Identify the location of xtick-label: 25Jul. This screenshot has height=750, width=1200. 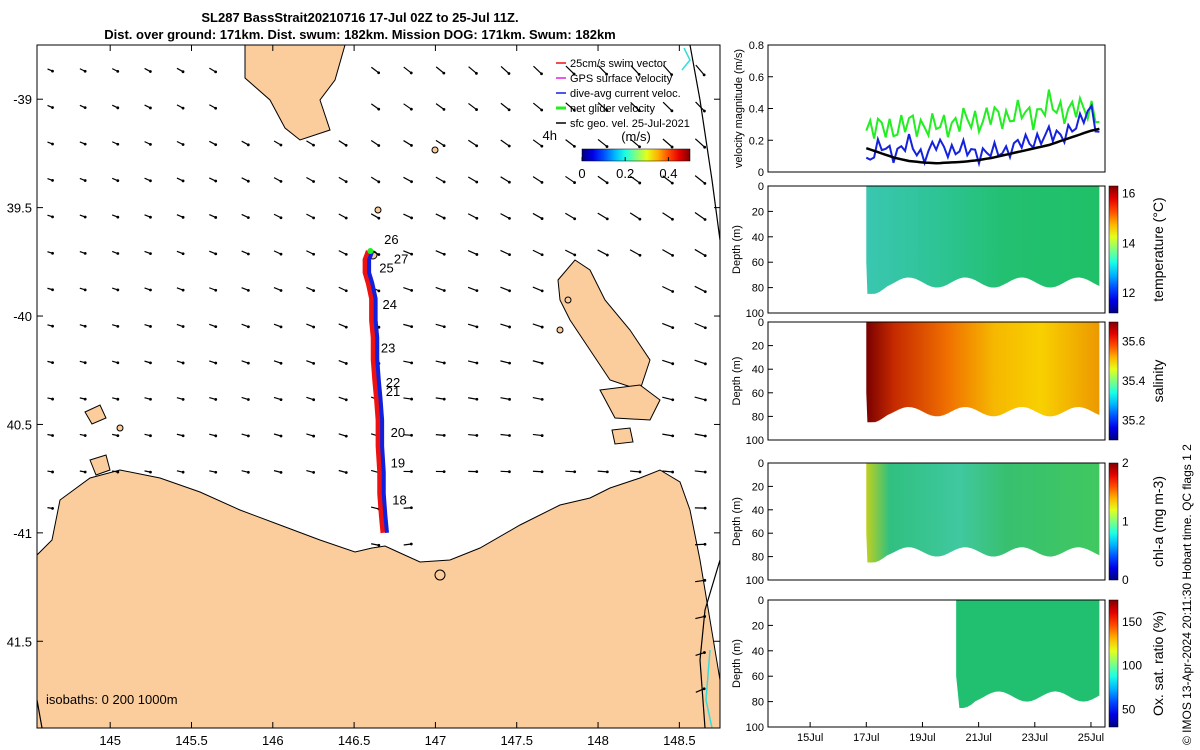
(1091, 738).